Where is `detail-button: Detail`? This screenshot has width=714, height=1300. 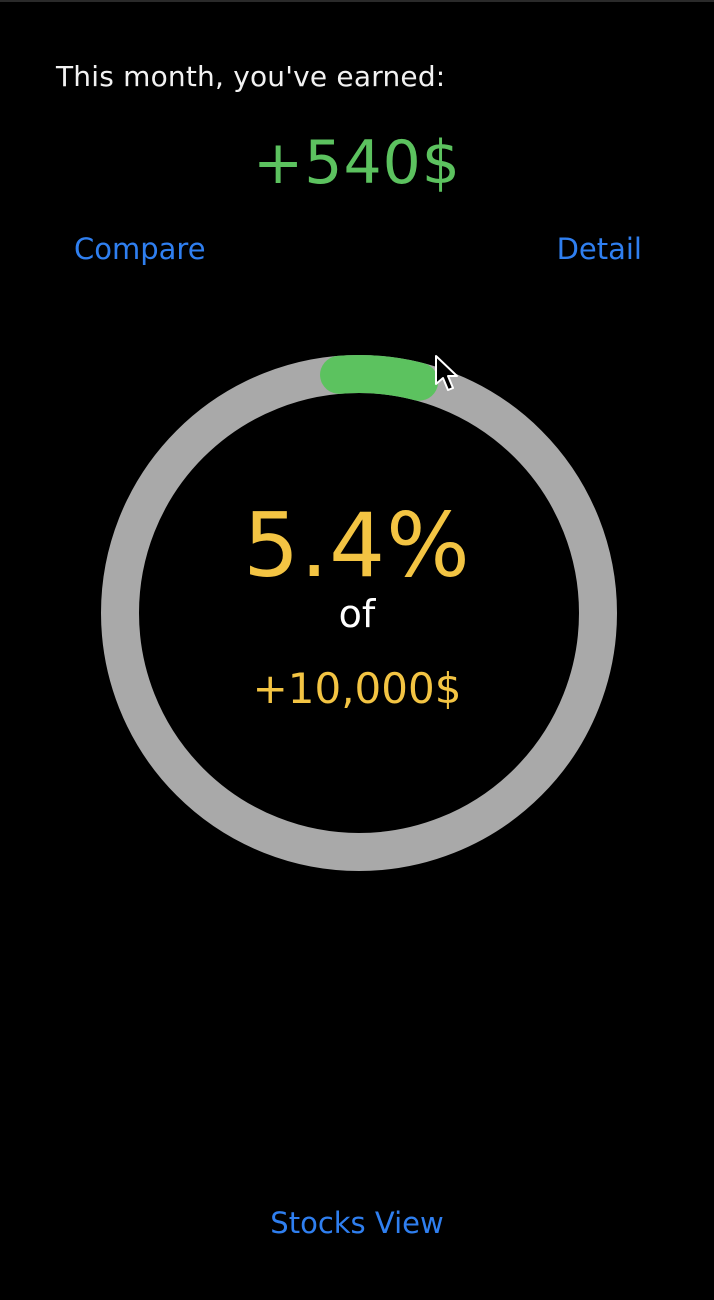
detail-button: Detail is located at coordinates (599, 249).